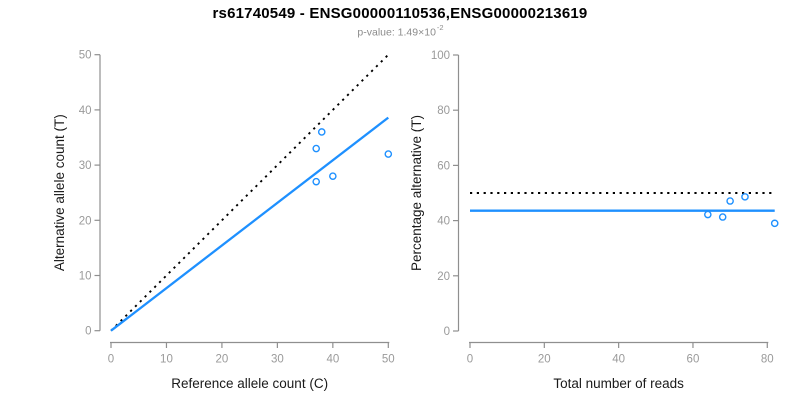 This screenshot has width=800, height=400. What do you see at coordinates (693, 360) in the screenshot?
I see `x-tick-label: 60` at bounding box center [693, 360].